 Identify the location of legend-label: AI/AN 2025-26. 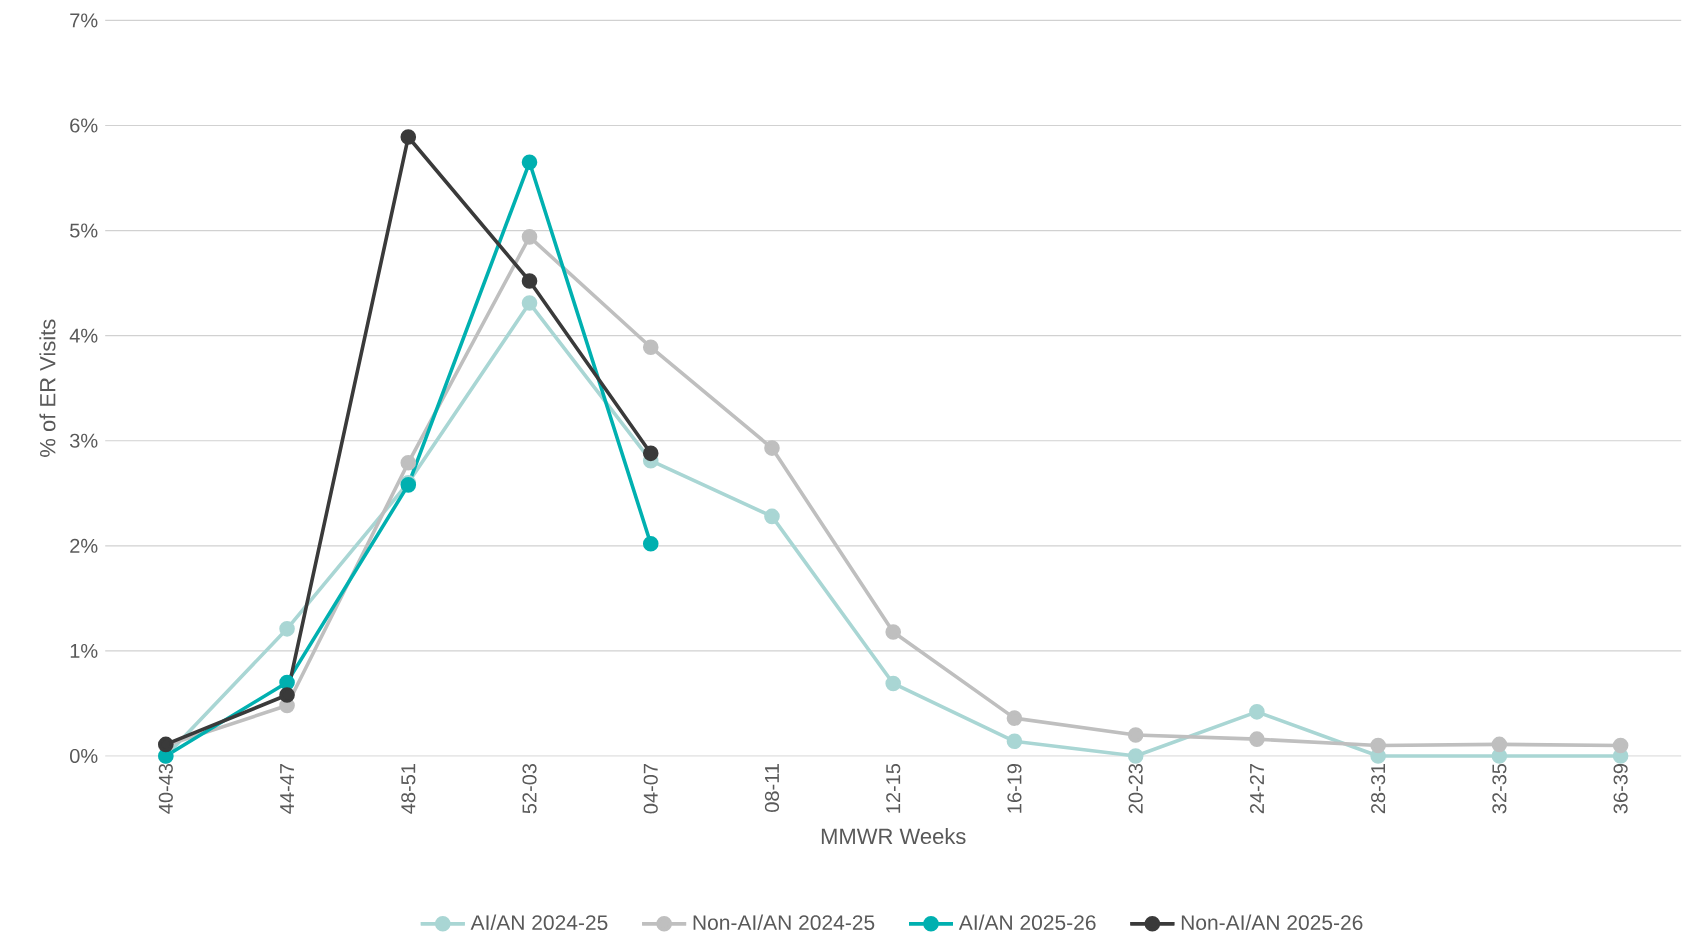
(1027, 922).